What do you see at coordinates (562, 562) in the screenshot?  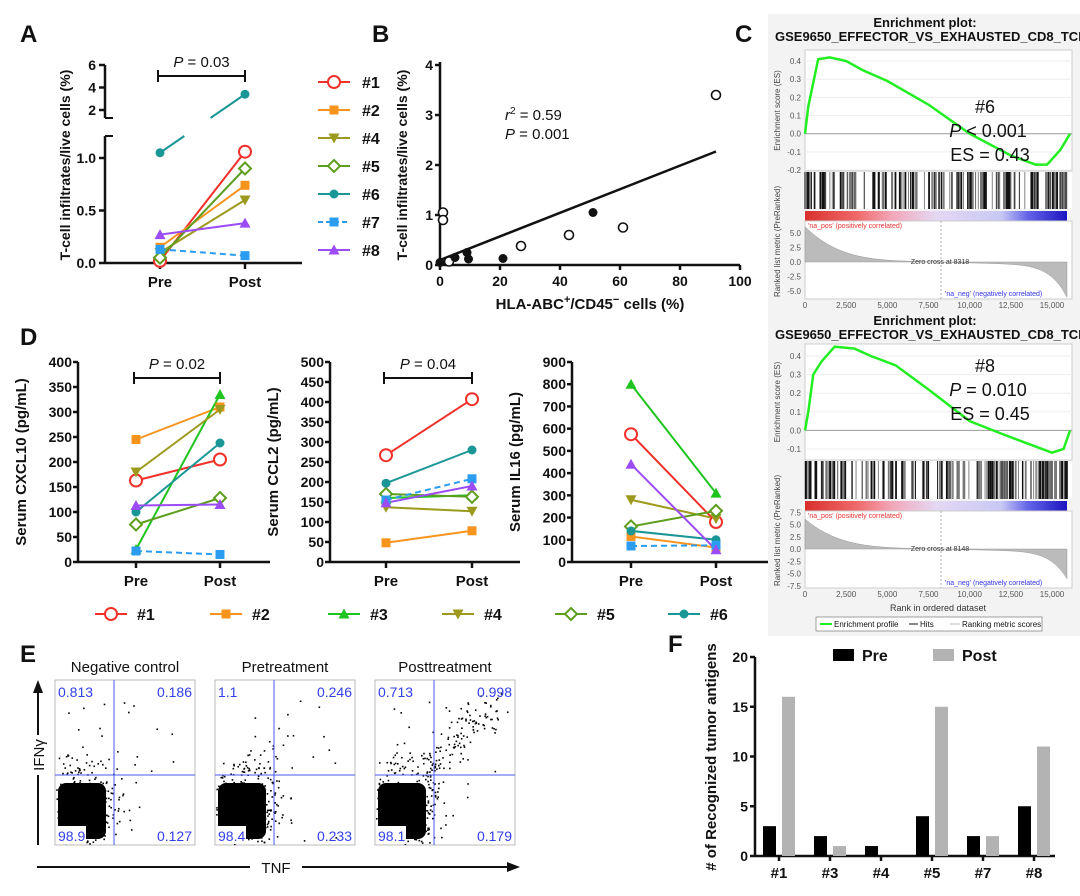 I see `y-tick-label: 0` at bounding box center [562, 562].